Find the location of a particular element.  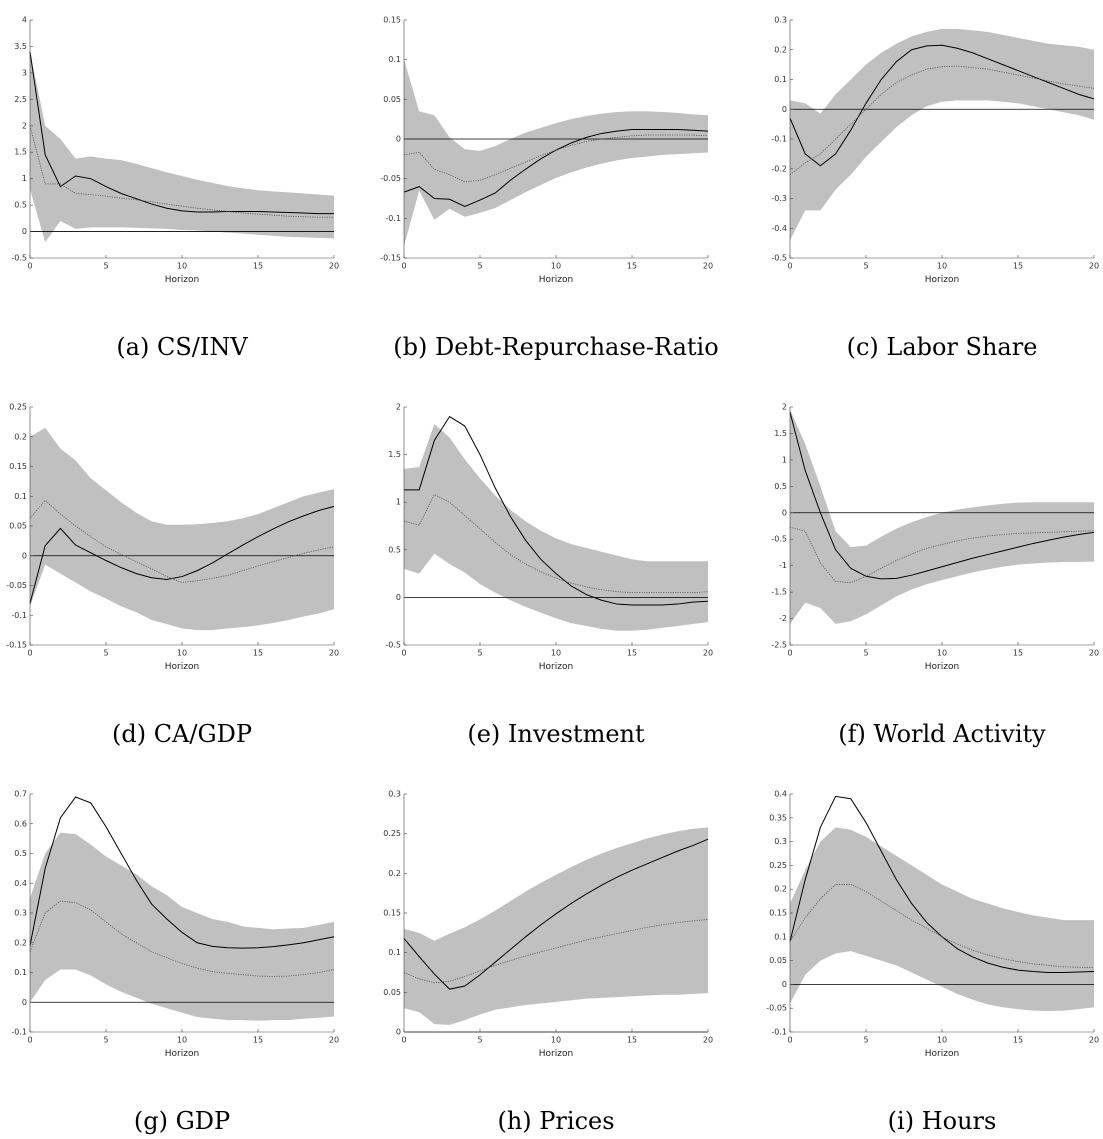

y-tick-label: -2 is located at coordinates (783, 618).